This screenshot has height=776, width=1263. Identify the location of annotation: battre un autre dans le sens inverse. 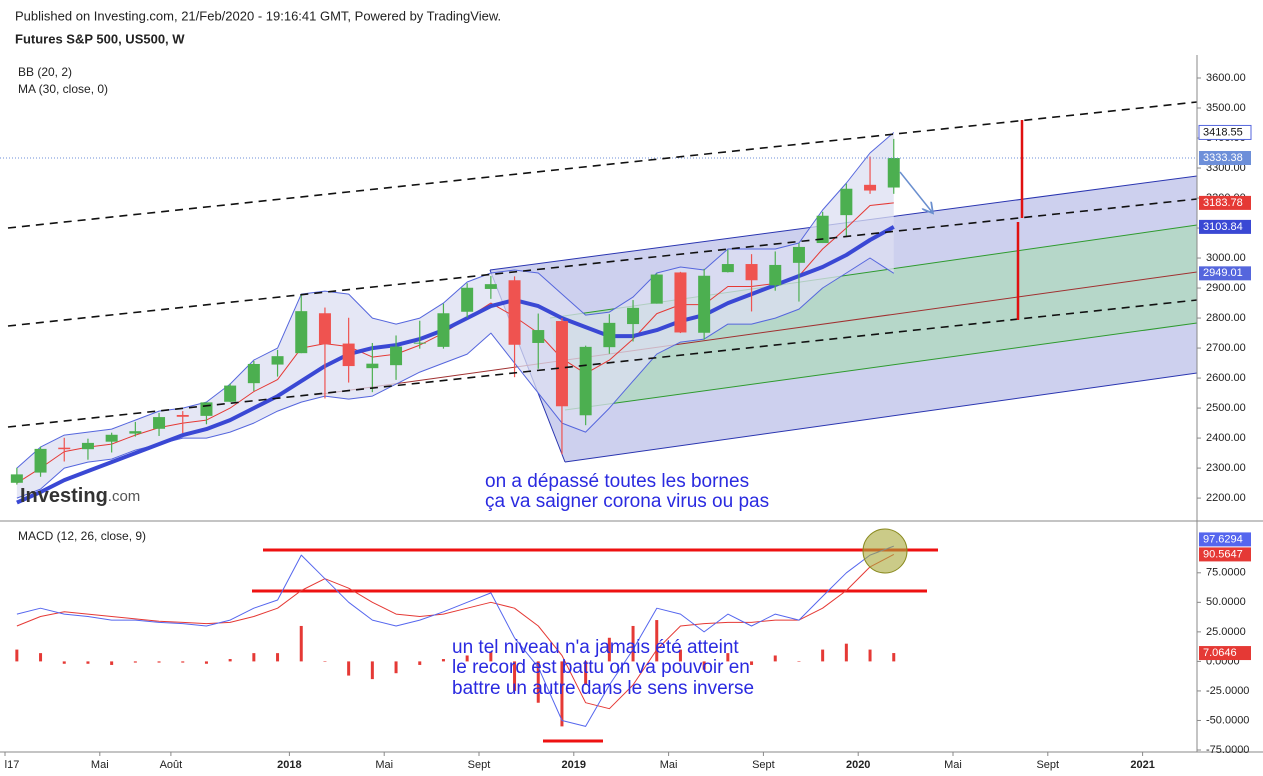
(603, 688).